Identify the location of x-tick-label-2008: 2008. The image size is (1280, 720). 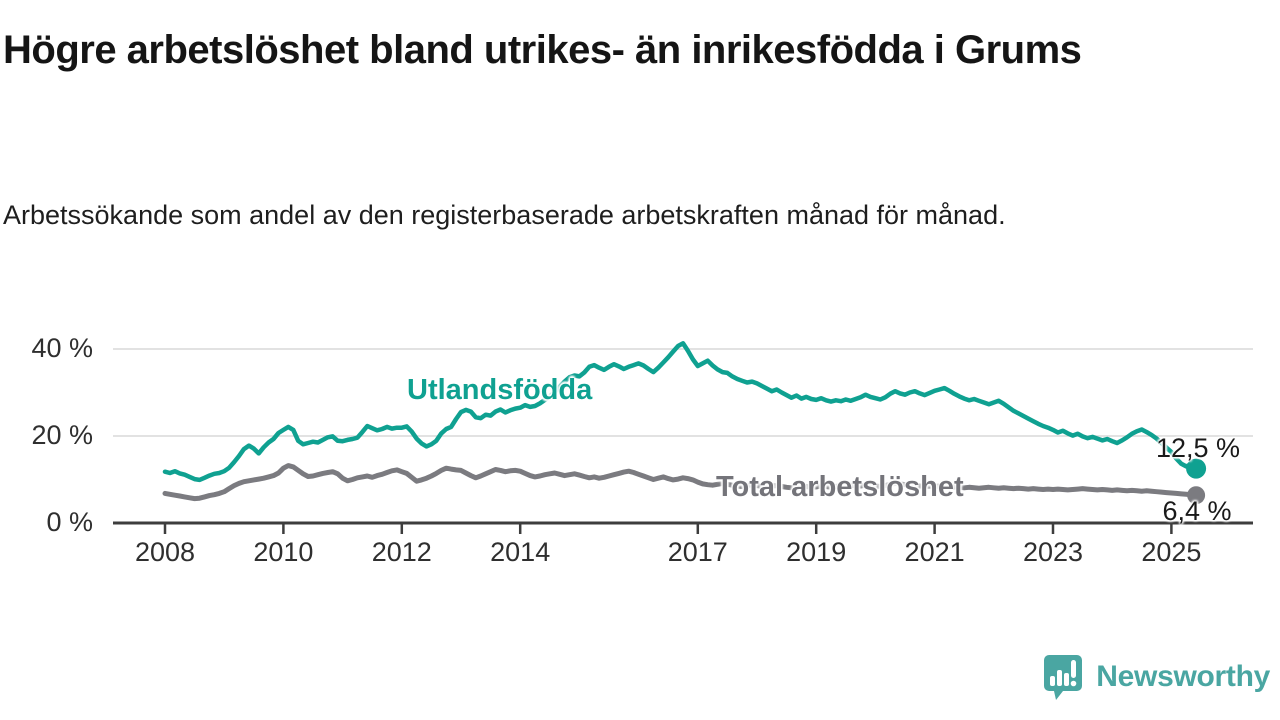
(165, 552).